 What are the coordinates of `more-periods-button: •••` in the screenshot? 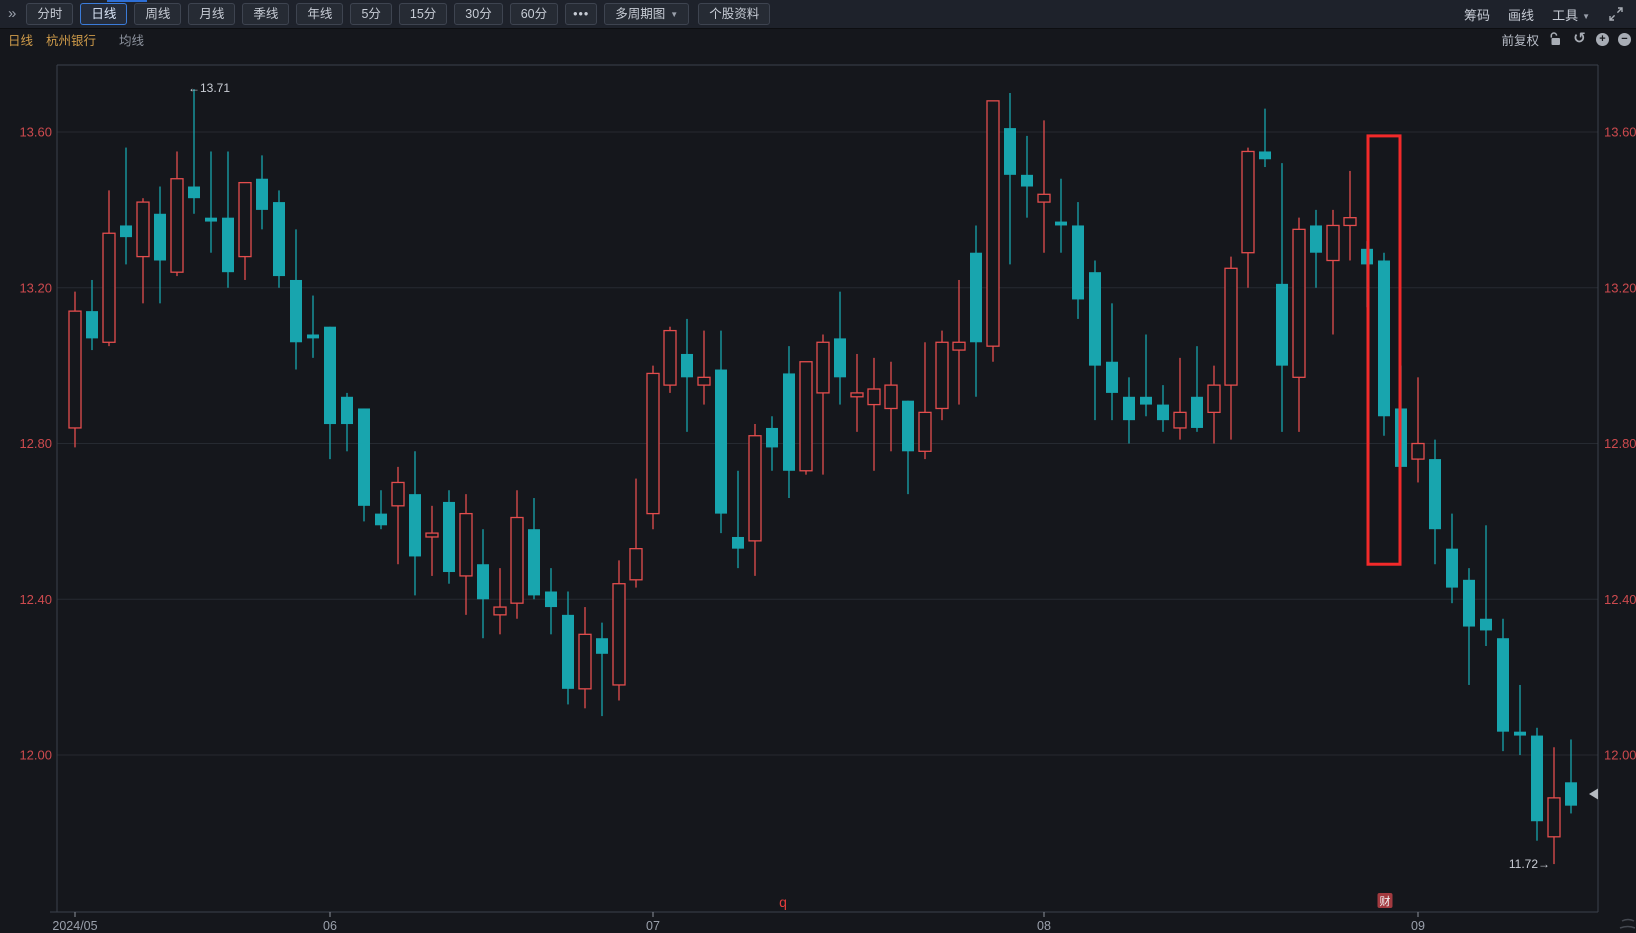 It's located at (581, 14).